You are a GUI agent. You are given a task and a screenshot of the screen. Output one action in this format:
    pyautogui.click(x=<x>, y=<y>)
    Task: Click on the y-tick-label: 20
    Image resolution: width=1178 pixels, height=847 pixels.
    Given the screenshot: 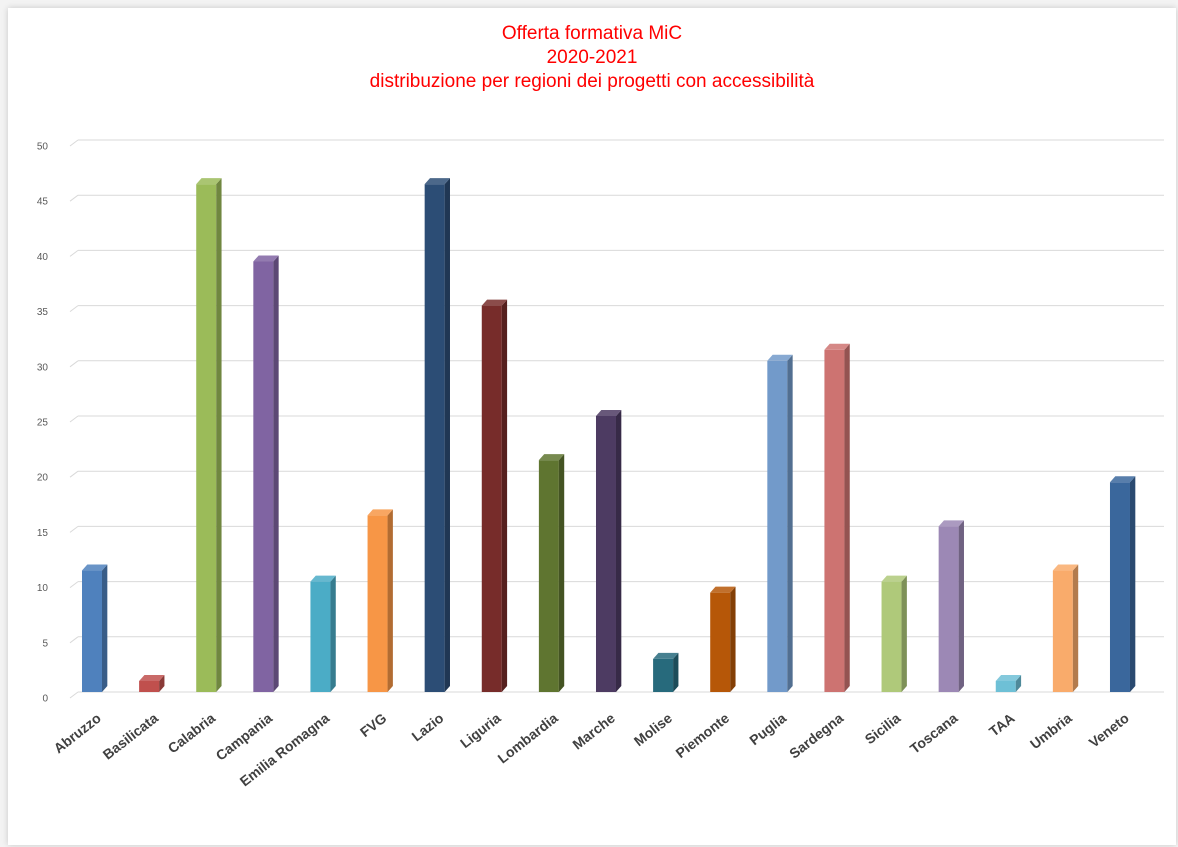 What is the action you would take?
    pyautogui.click(x=43, y=478)
    